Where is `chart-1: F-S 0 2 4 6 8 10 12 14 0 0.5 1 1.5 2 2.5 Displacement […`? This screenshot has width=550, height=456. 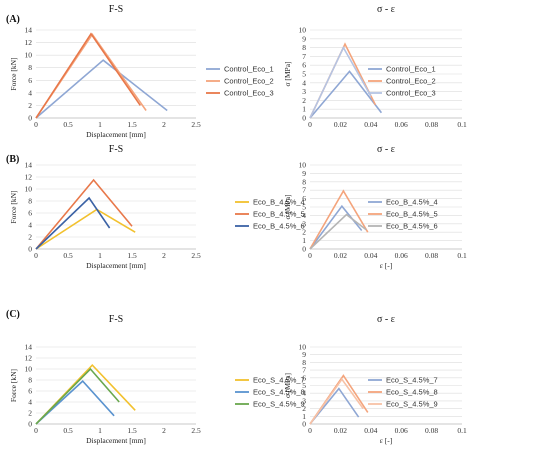 chart-1: F-S 0 2 4 6 8 10 12 14 0 0.5 1 1.5 2 2.5 Displacement [… is located at coordinates (141, 71).